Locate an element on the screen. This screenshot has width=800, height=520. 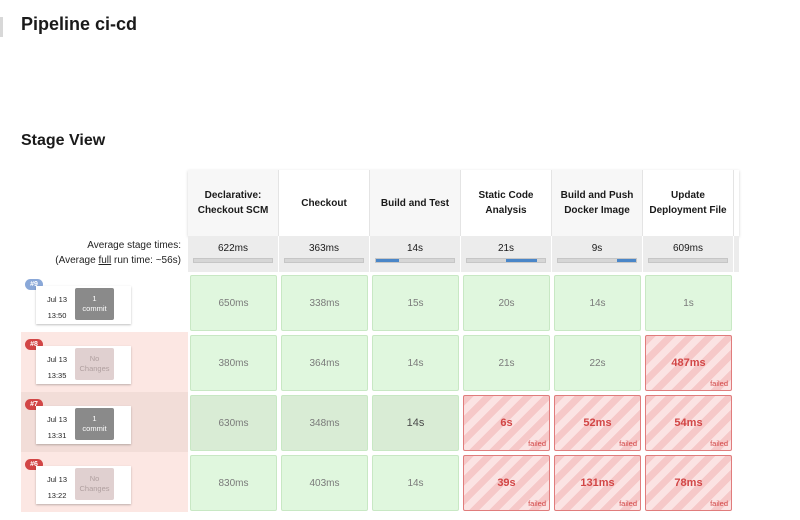
stage-duration: 54ms is located at coordinates (688, 423).